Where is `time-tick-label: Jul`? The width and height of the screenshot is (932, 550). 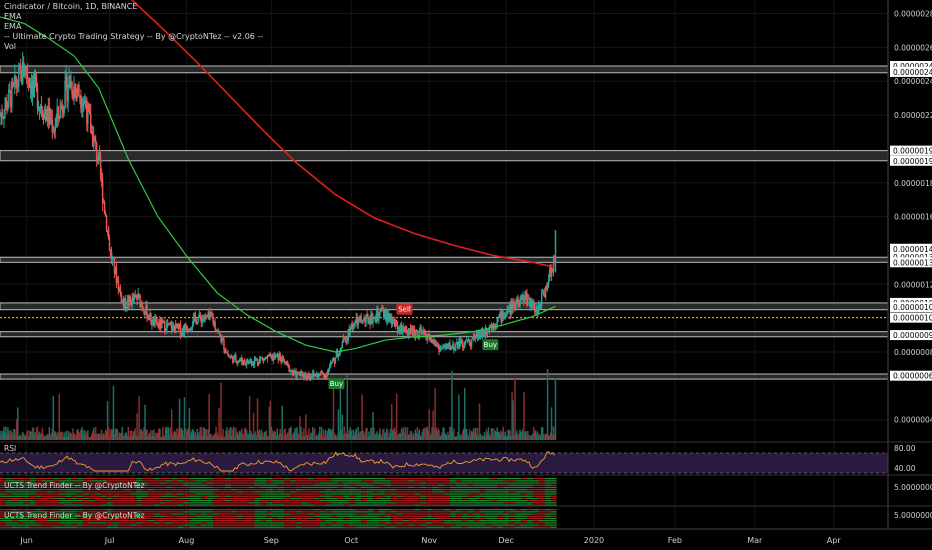
time-tick-label: Jul is located at coordinates (109, 540).